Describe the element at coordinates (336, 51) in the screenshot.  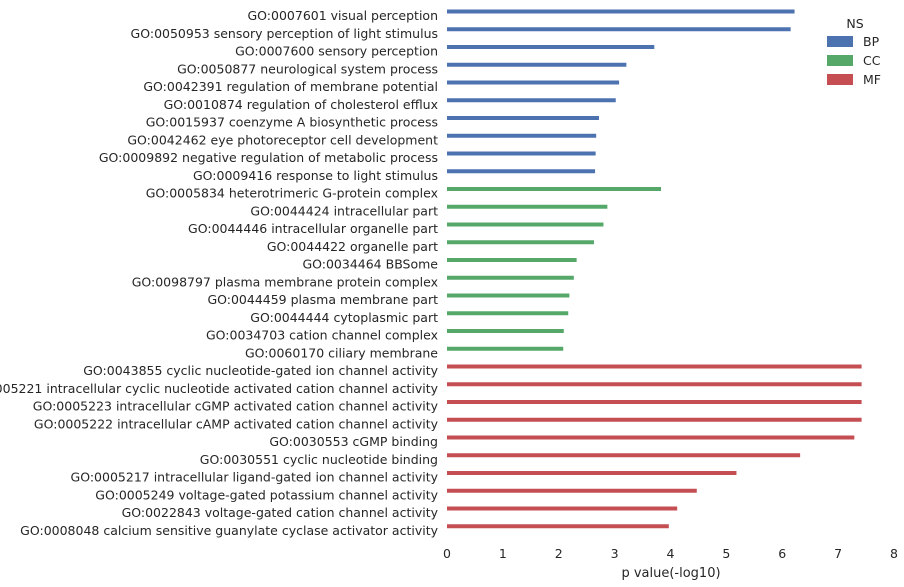
I see `category-label: GO:0007600 sensory perception` at that location.